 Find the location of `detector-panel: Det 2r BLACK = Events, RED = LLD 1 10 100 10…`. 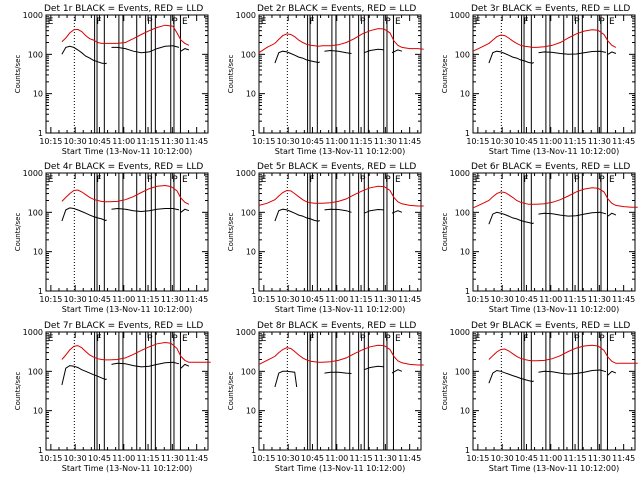

detector-panel: Det 2r BLACK = Events, RED = LLD 1 10 100 10… is located at coordinates (325, 80).